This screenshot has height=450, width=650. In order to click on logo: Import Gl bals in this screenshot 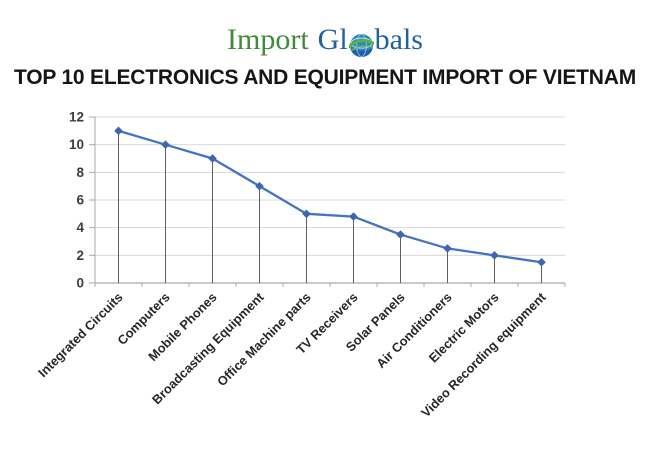, I will do `click(325, 40)`.